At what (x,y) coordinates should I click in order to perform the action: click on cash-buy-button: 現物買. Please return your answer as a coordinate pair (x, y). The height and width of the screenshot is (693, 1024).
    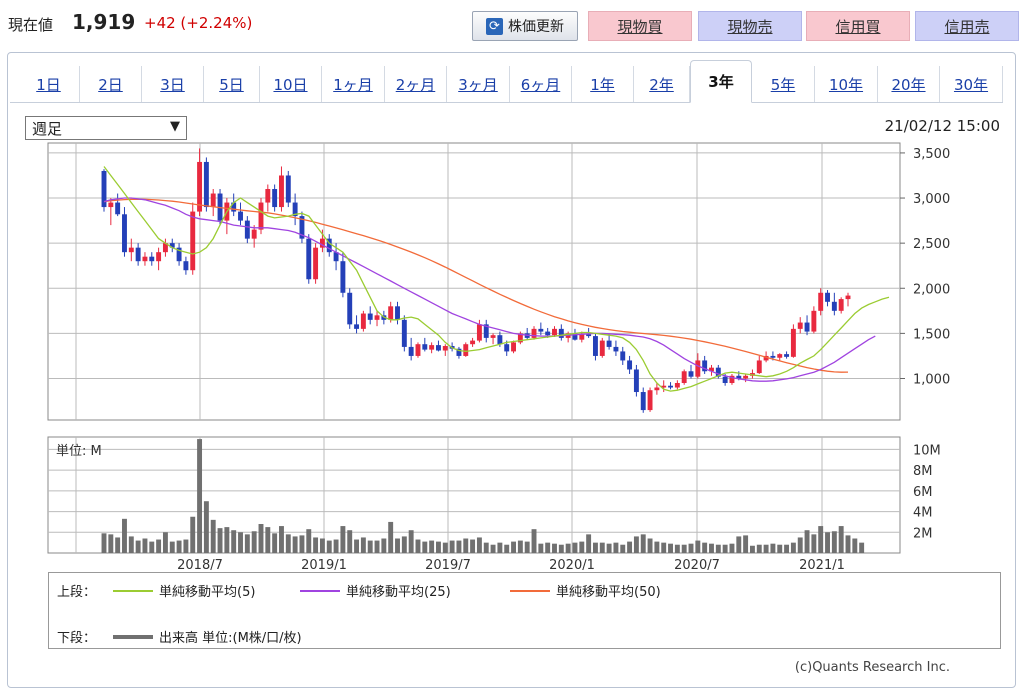
    Looking at the image, I should click on (640, 26).